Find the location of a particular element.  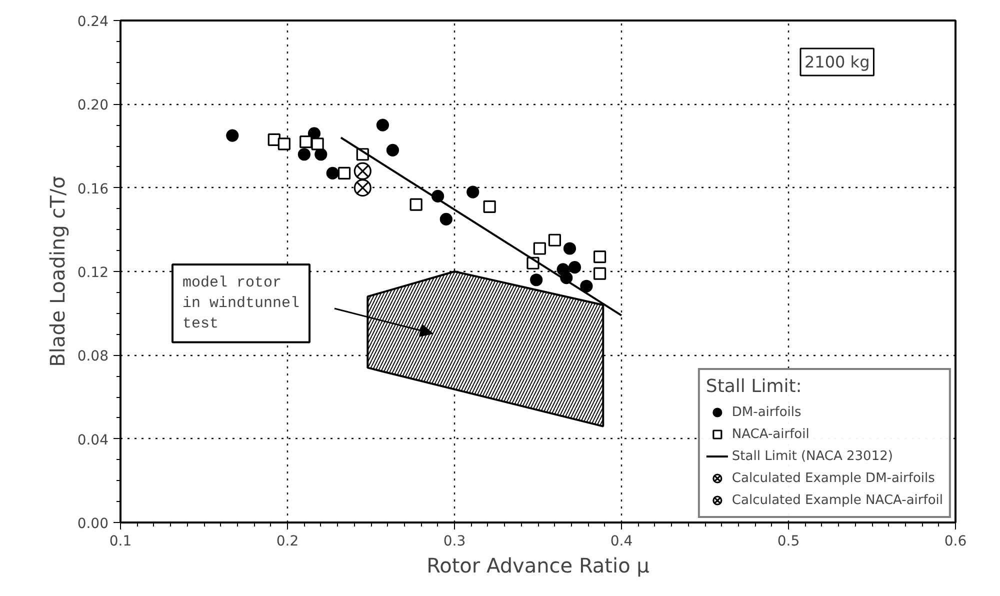

y-tick-label: 0.24 is located at coordinates (93, 22).